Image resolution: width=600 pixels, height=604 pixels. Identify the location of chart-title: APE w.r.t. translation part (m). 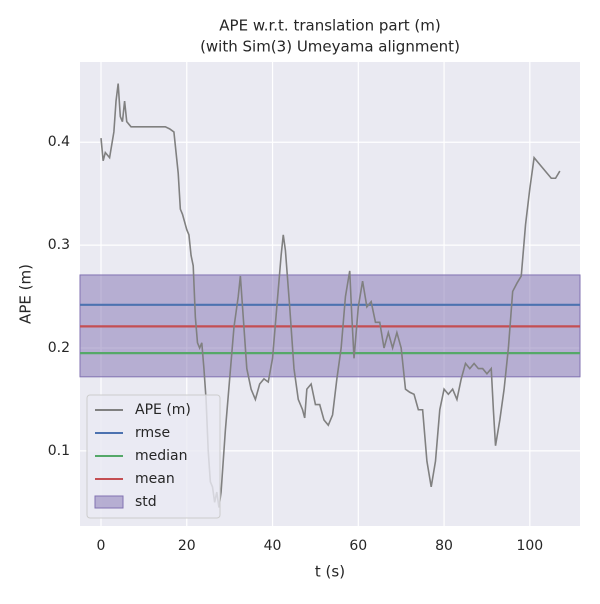
(329, 26).